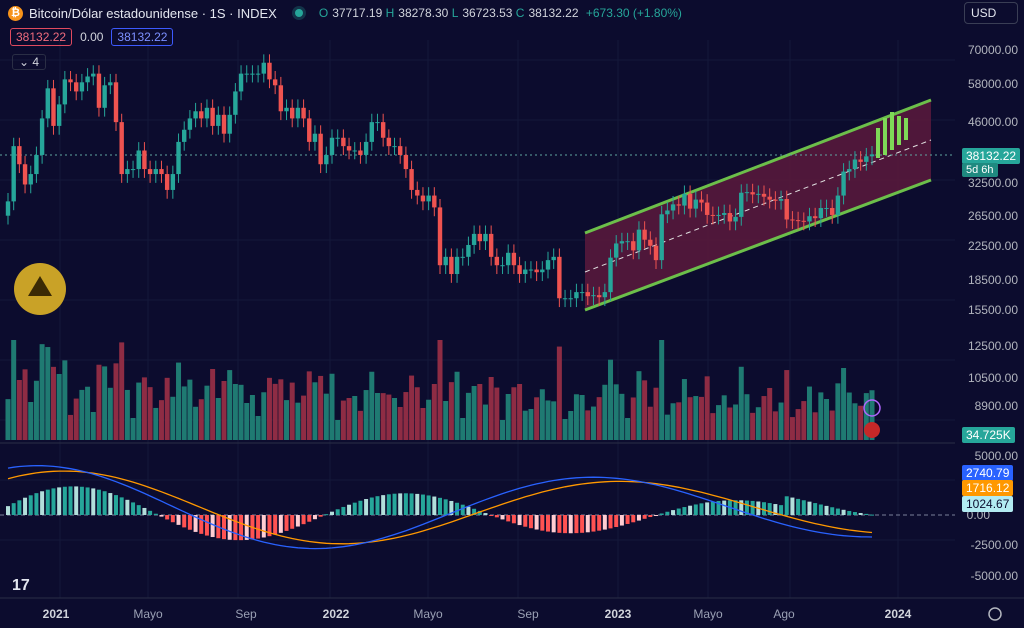 This screenshot has width=1024, height=628. Describe the element at coordinates (995, 614) in the screenshot. I see `settings-gear-icon` at that location.